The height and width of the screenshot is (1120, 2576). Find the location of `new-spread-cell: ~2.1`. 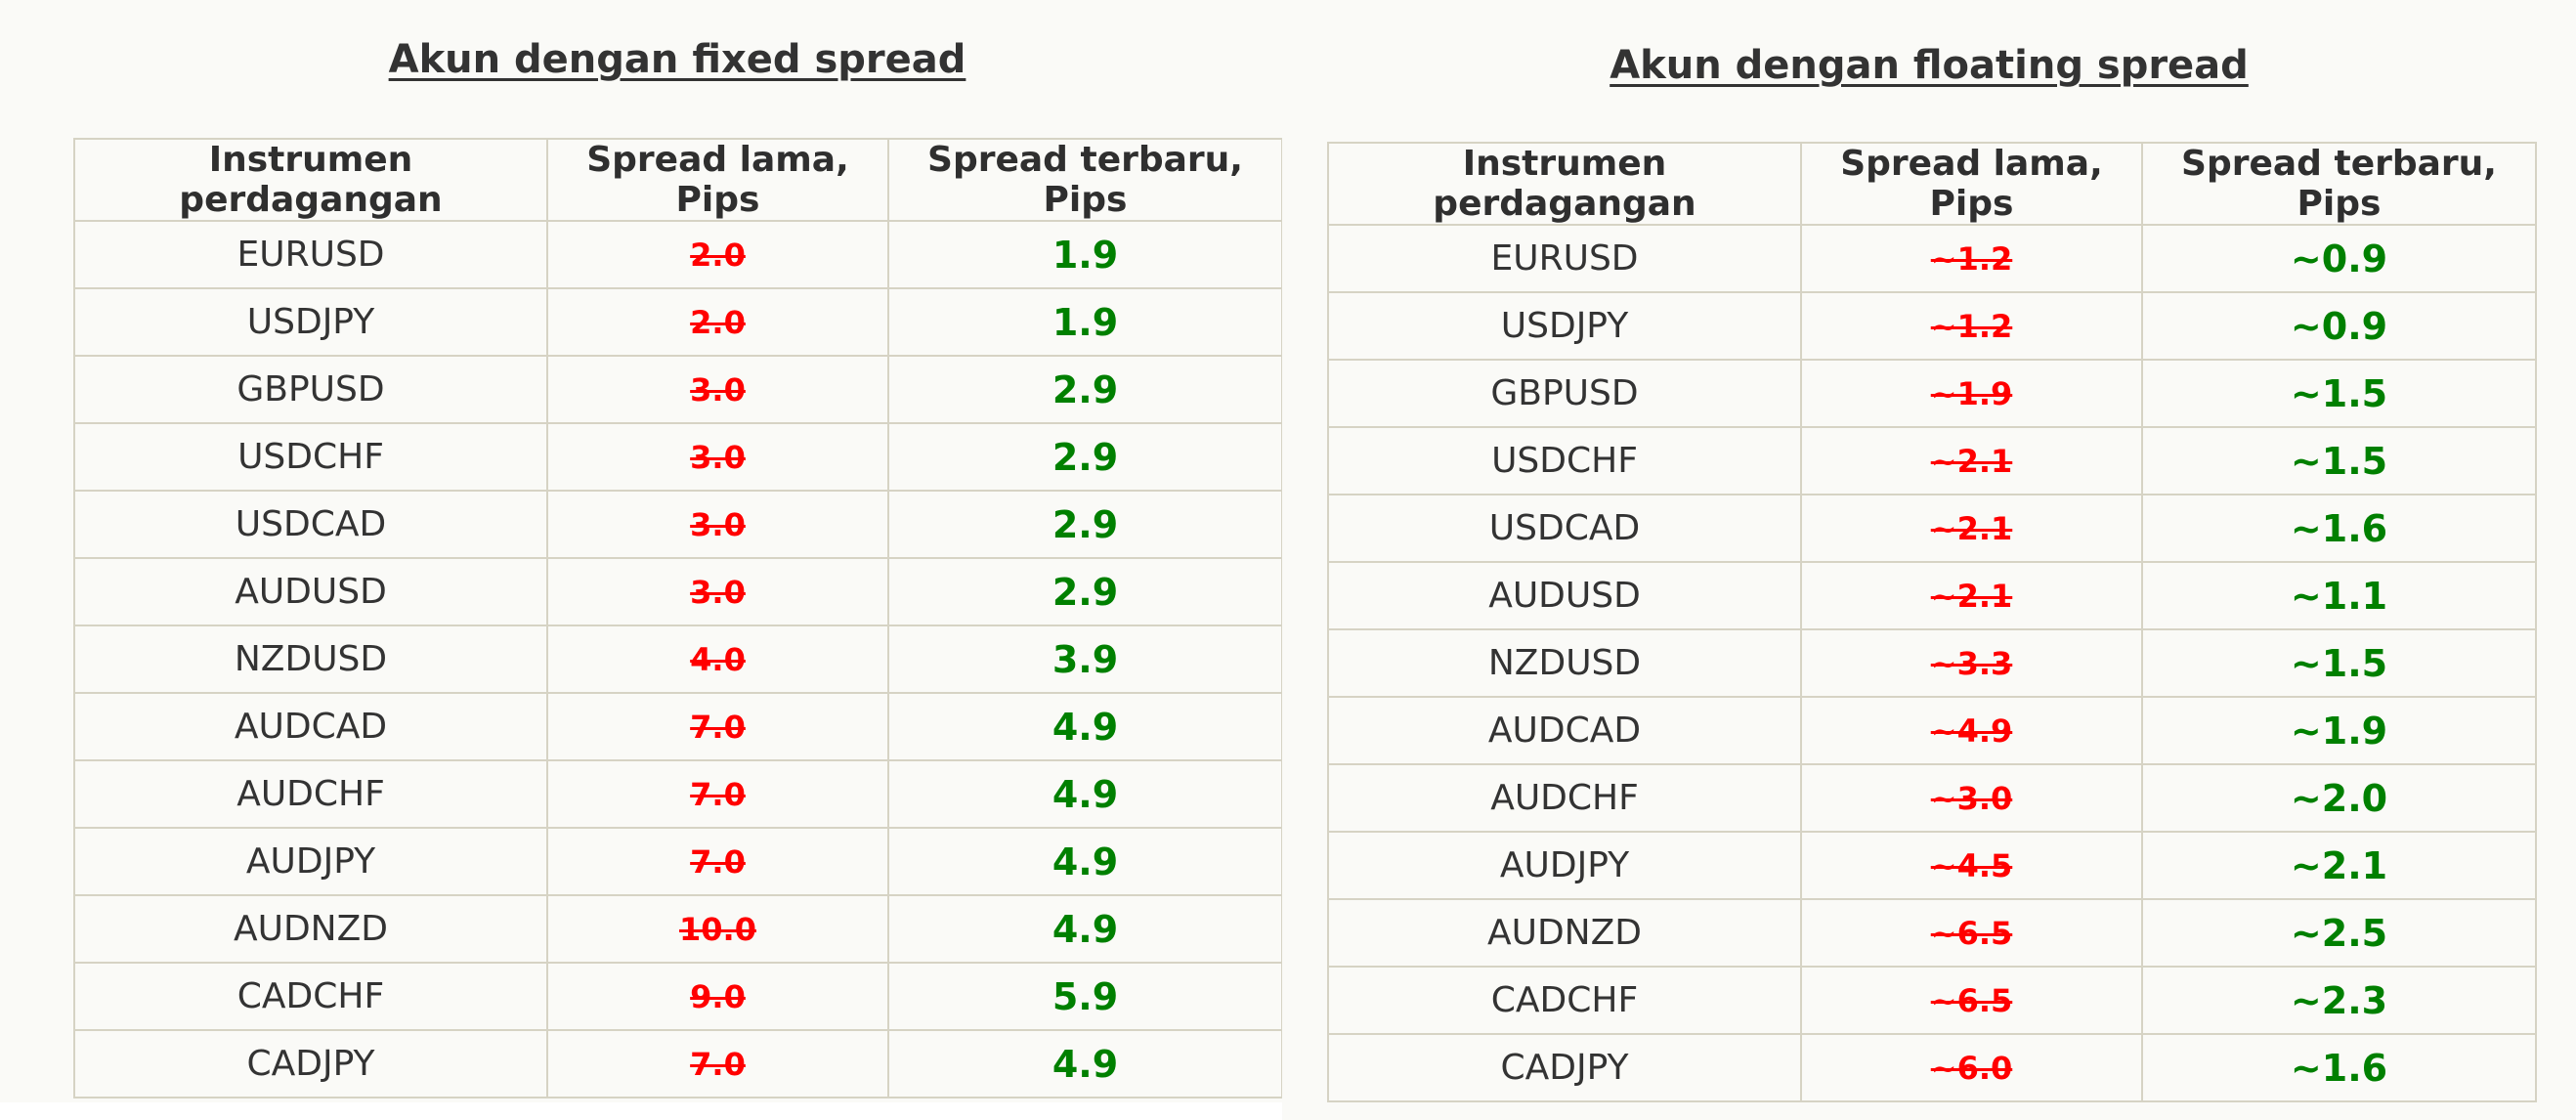

new-spread-cell: ~2.1 is located at coordinates (2339, 865).